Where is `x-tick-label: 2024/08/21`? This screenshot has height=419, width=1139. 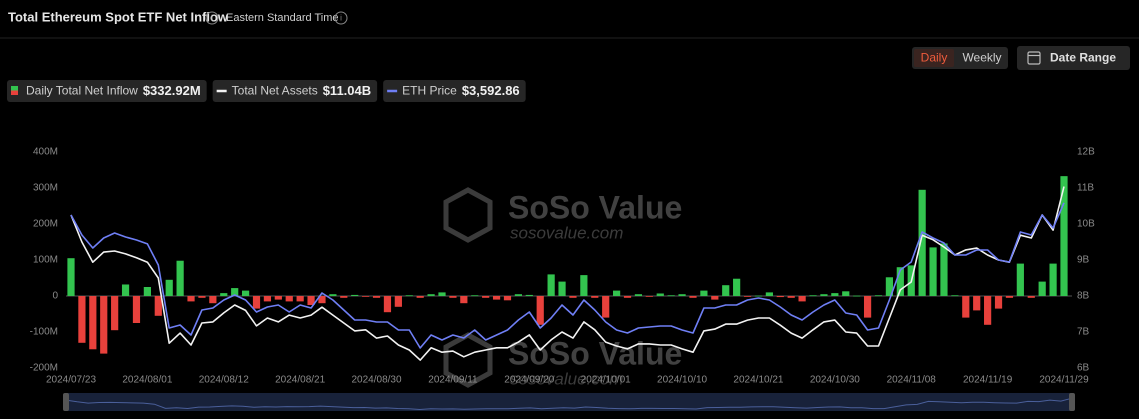 x-tick-label: 2024/08/21 is located at coordinates (300, 380).